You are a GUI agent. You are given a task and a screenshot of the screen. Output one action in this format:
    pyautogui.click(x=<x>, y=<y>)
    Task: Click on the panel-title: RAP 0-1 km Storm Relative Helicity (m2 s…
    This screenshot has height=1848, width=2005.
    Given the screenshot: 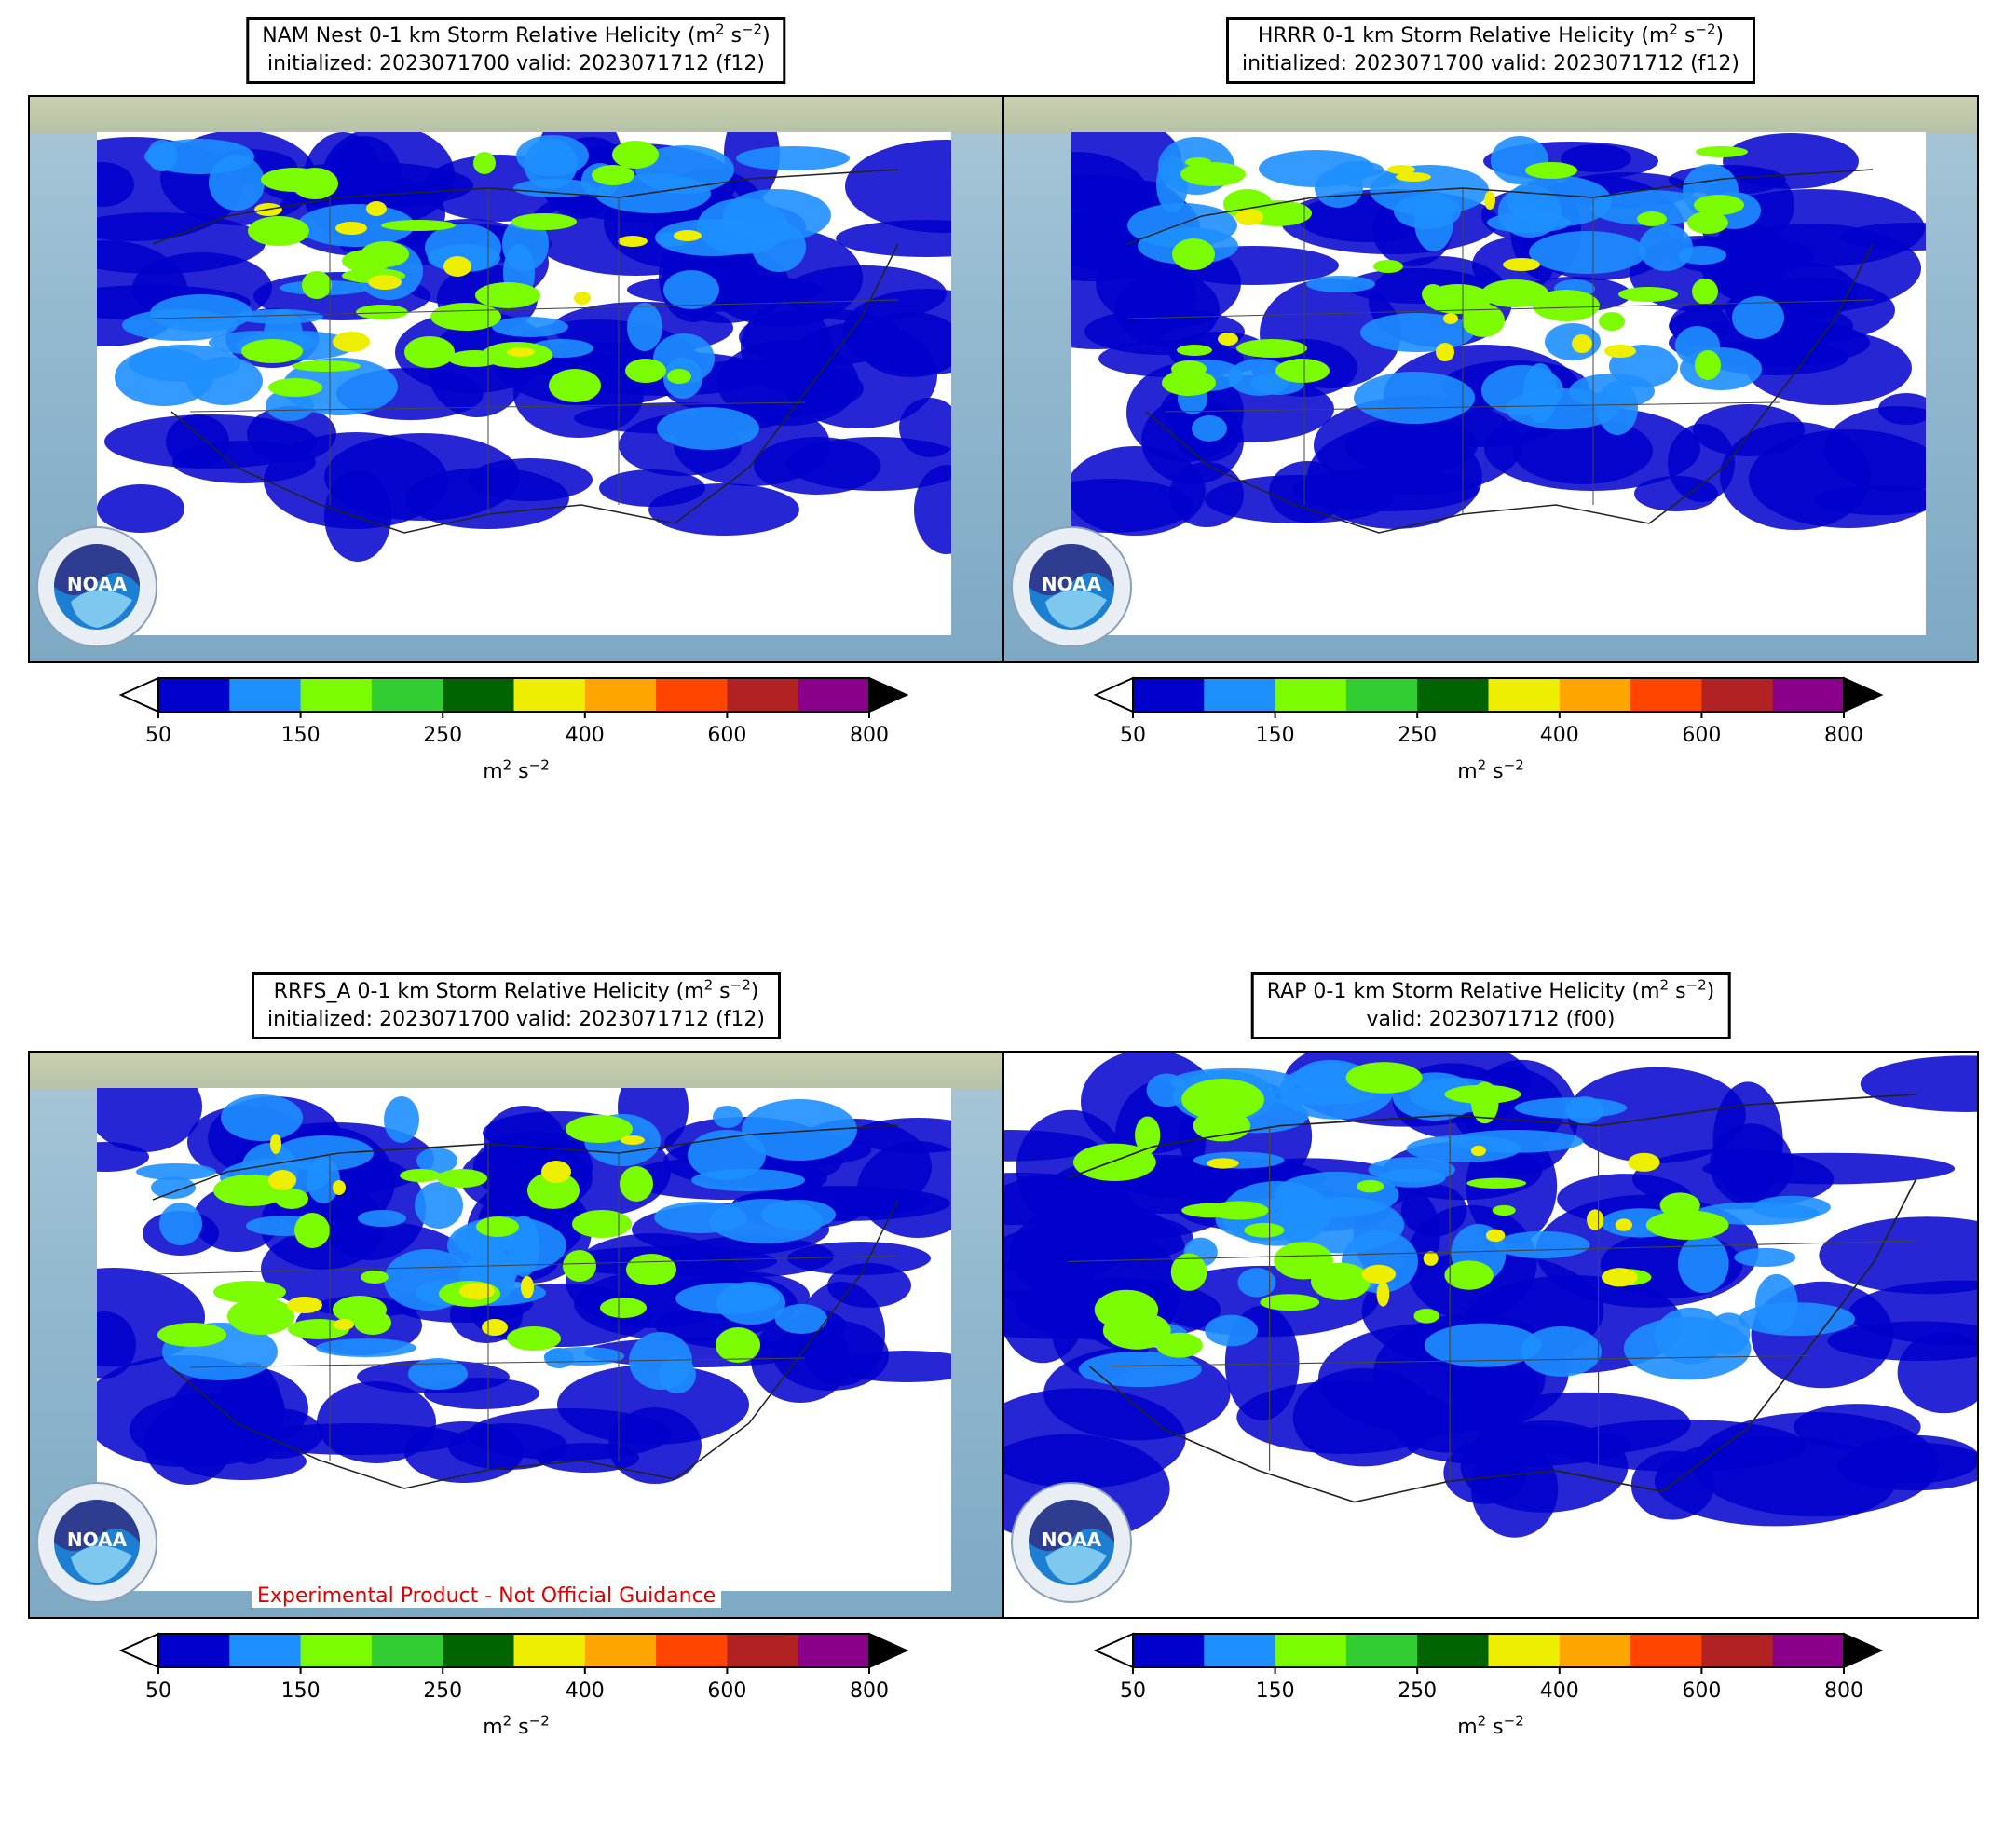 What is the action you would take?
    pyautogui.click(x=1490, y=1006)
    